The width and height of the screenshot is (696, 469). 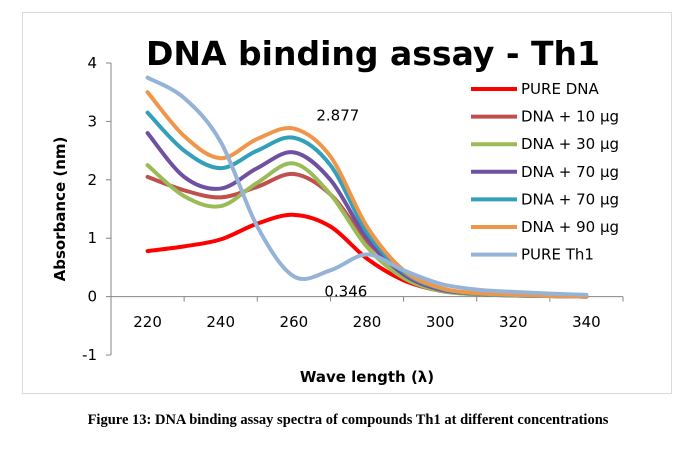 What do you see at coordinates (367, 377) in the screenshot?
I see `x-axis-title: Wave length (λ)` at bounding box center [367, 377].